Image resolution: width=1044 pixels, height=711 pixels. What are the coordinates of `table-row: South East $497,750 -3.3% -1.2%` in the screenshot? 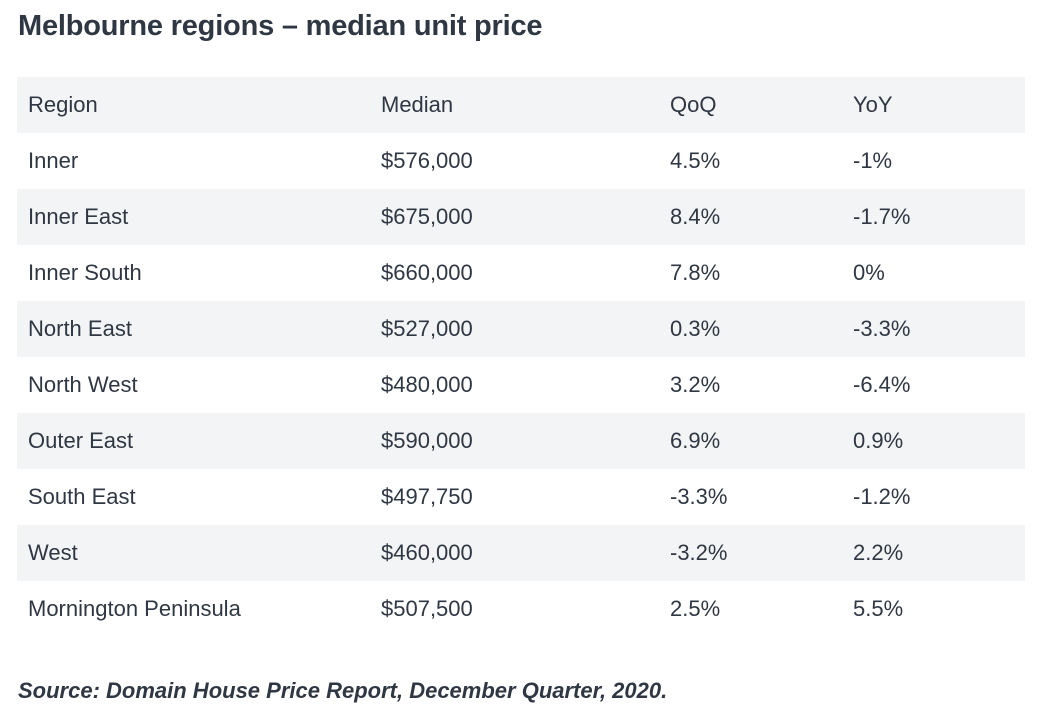 It's located at (521, 497).